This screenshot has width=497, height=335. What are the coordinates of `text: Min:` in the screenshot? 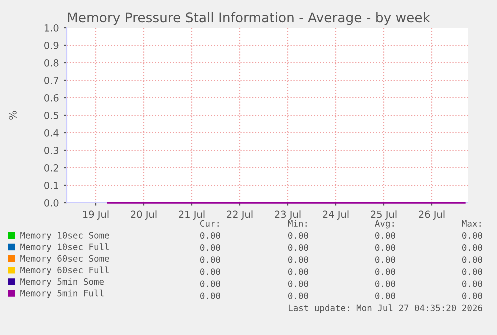 It's located at (297, 223).